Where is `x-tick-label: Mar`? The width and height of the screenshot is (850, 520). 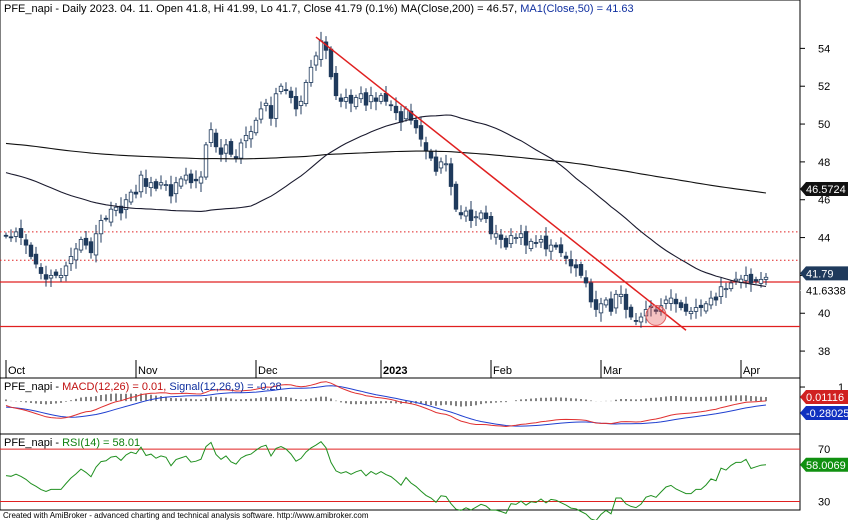 x-tick-label: Mar is located at coordinates (612, 371).